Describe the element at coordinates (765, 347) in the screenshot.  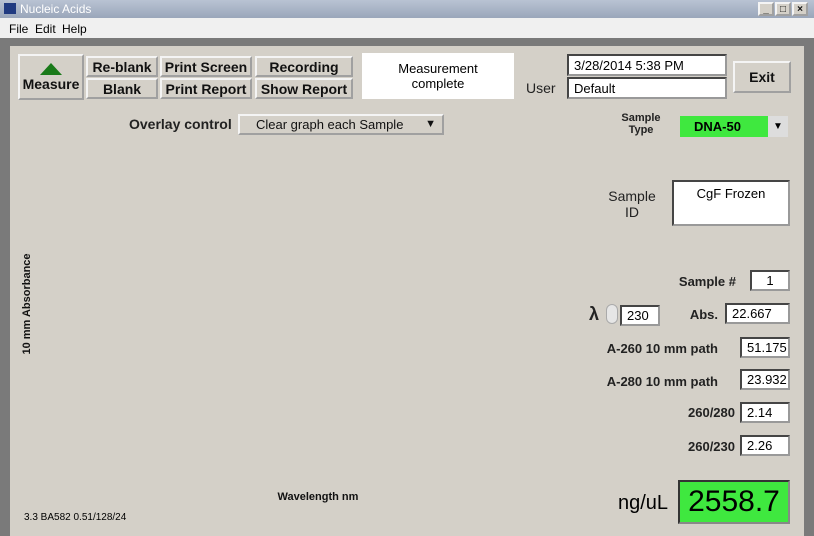
I see `a260-field: 51.175` at that location.